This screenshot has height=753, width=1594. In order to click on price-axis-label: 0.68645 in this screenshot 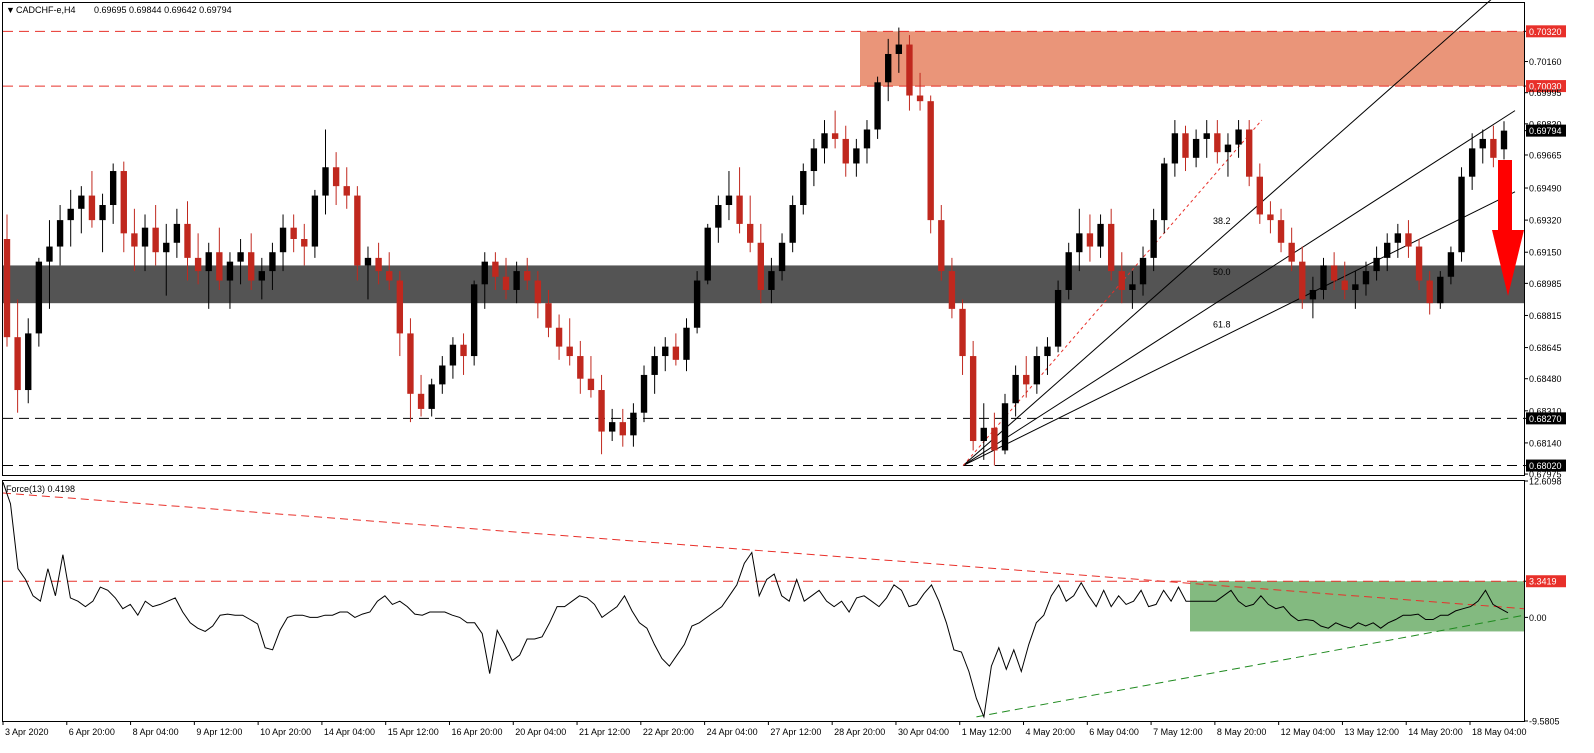, I will do `click(1545, 348)`.